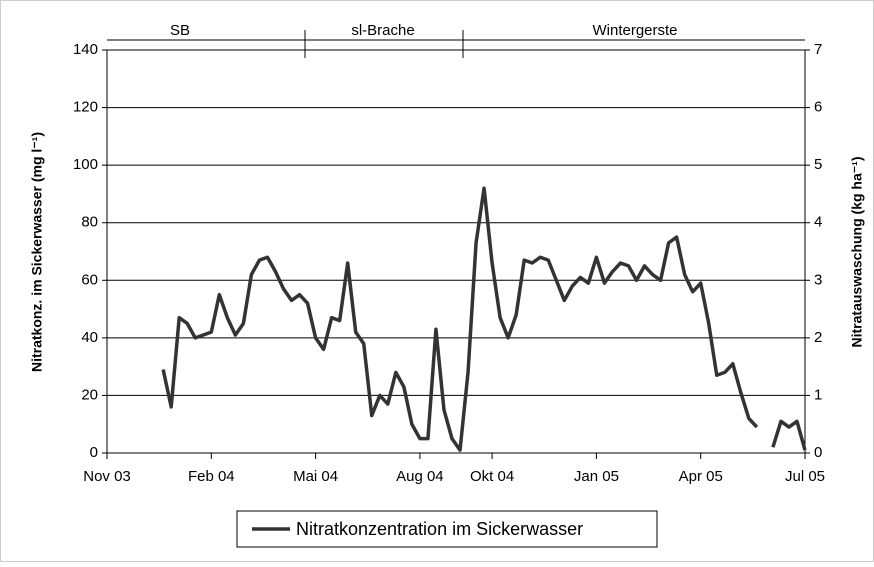 Image resolution: width=874 pixels, height=567 pixels. I want to click on x-tick-label: Jul 05, so click(805, 476).